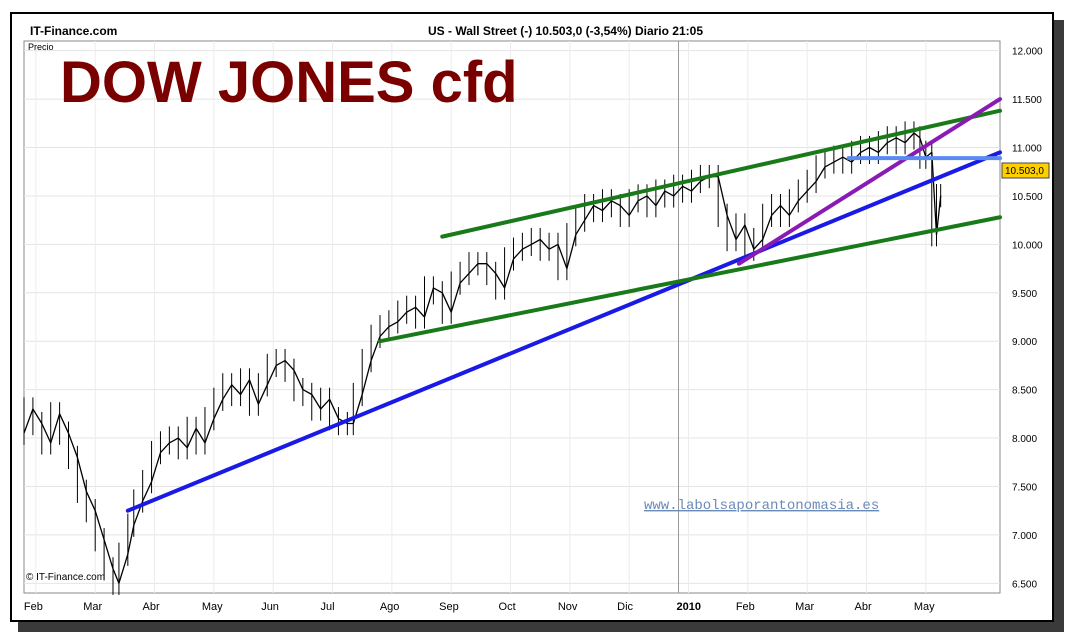 This screenshot has width=1070, height=640. What do you see at coordinates (689, 607) in the screenshot?
I see `x-tick-label: 2010` at bounding box center [689, 607].